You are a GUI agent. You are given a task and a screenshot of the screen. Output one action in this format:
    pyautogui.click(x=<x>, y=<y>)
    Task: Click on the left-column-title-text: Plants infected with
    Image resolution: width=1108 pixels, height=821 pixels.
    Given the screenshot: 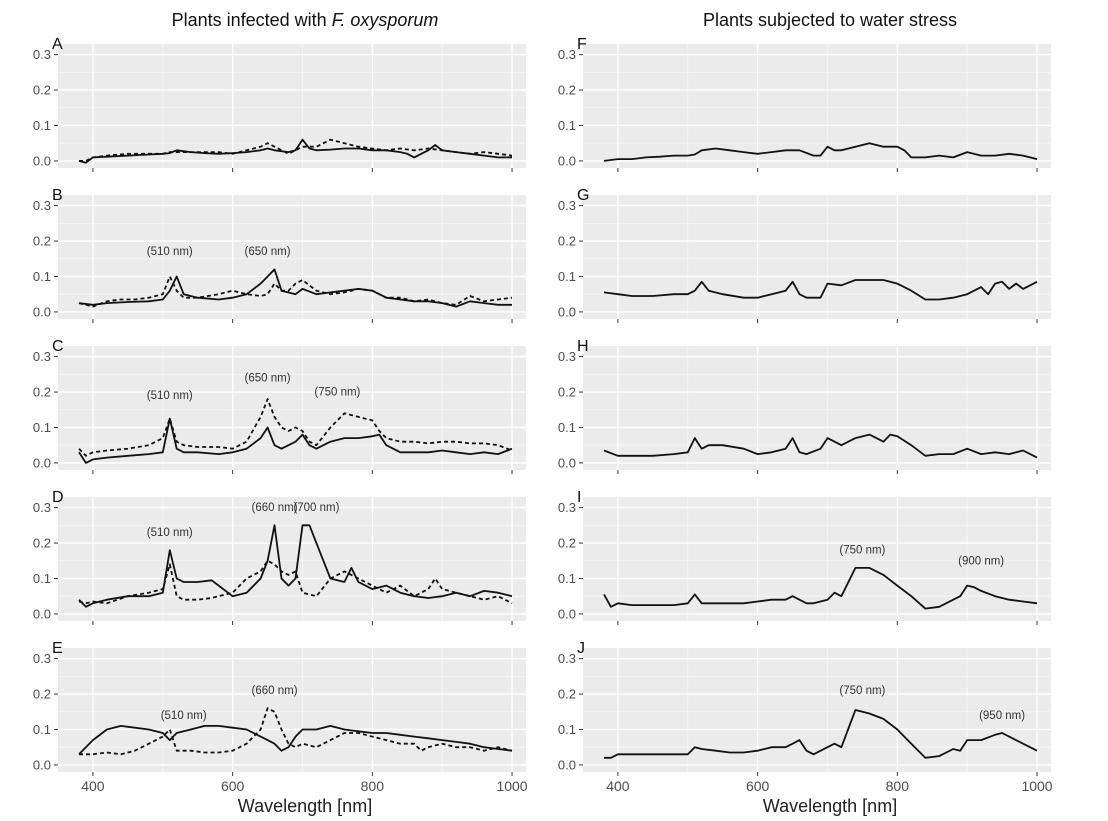 What is the action you would take?
    pyautogui.click(x=251, y=20)
    